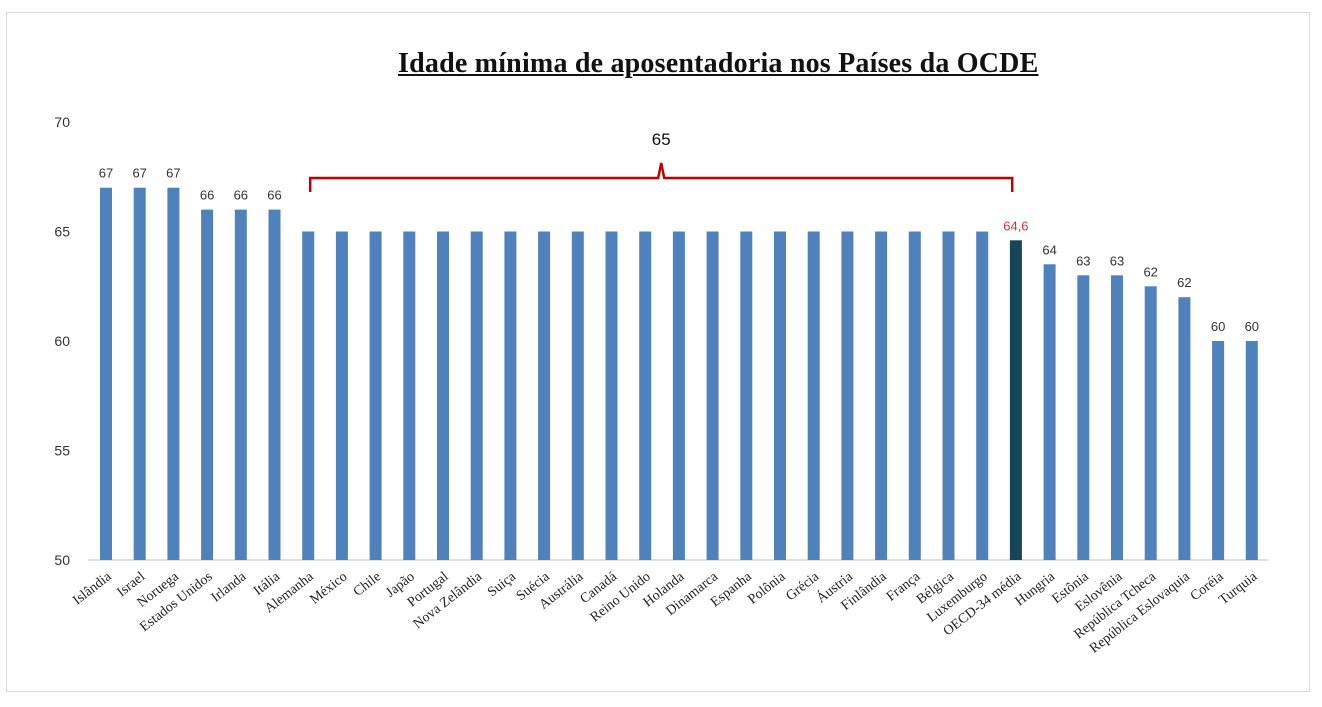 This screenshot has width=1322, height=707. I want to click on y-tick-label: 70, so click(62, 122).